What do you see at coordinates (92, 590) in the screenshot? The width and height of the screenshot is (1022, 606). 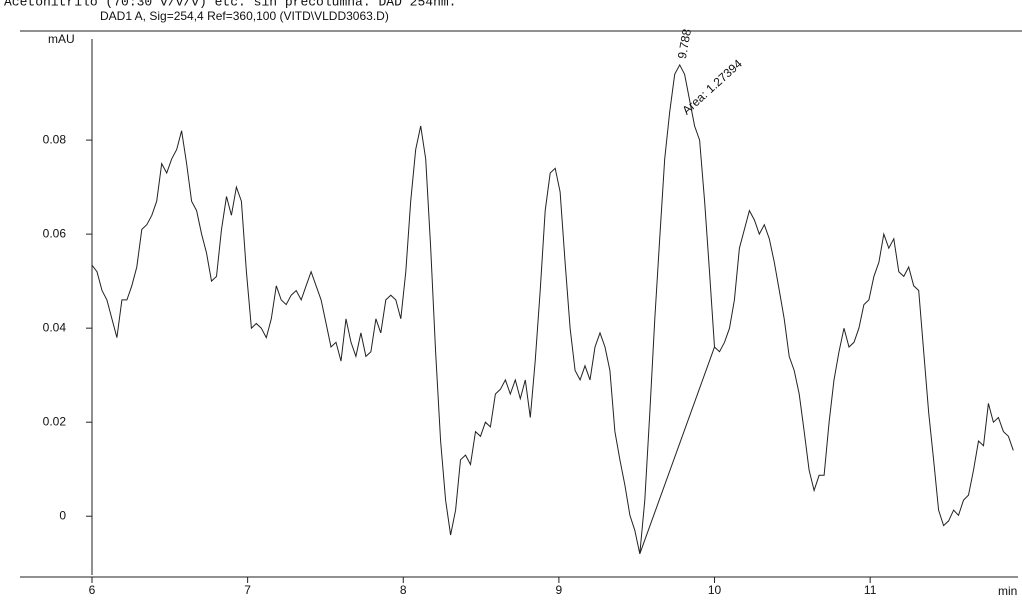 I see `x-tick-label: 6` at bounding box center [92, 590].